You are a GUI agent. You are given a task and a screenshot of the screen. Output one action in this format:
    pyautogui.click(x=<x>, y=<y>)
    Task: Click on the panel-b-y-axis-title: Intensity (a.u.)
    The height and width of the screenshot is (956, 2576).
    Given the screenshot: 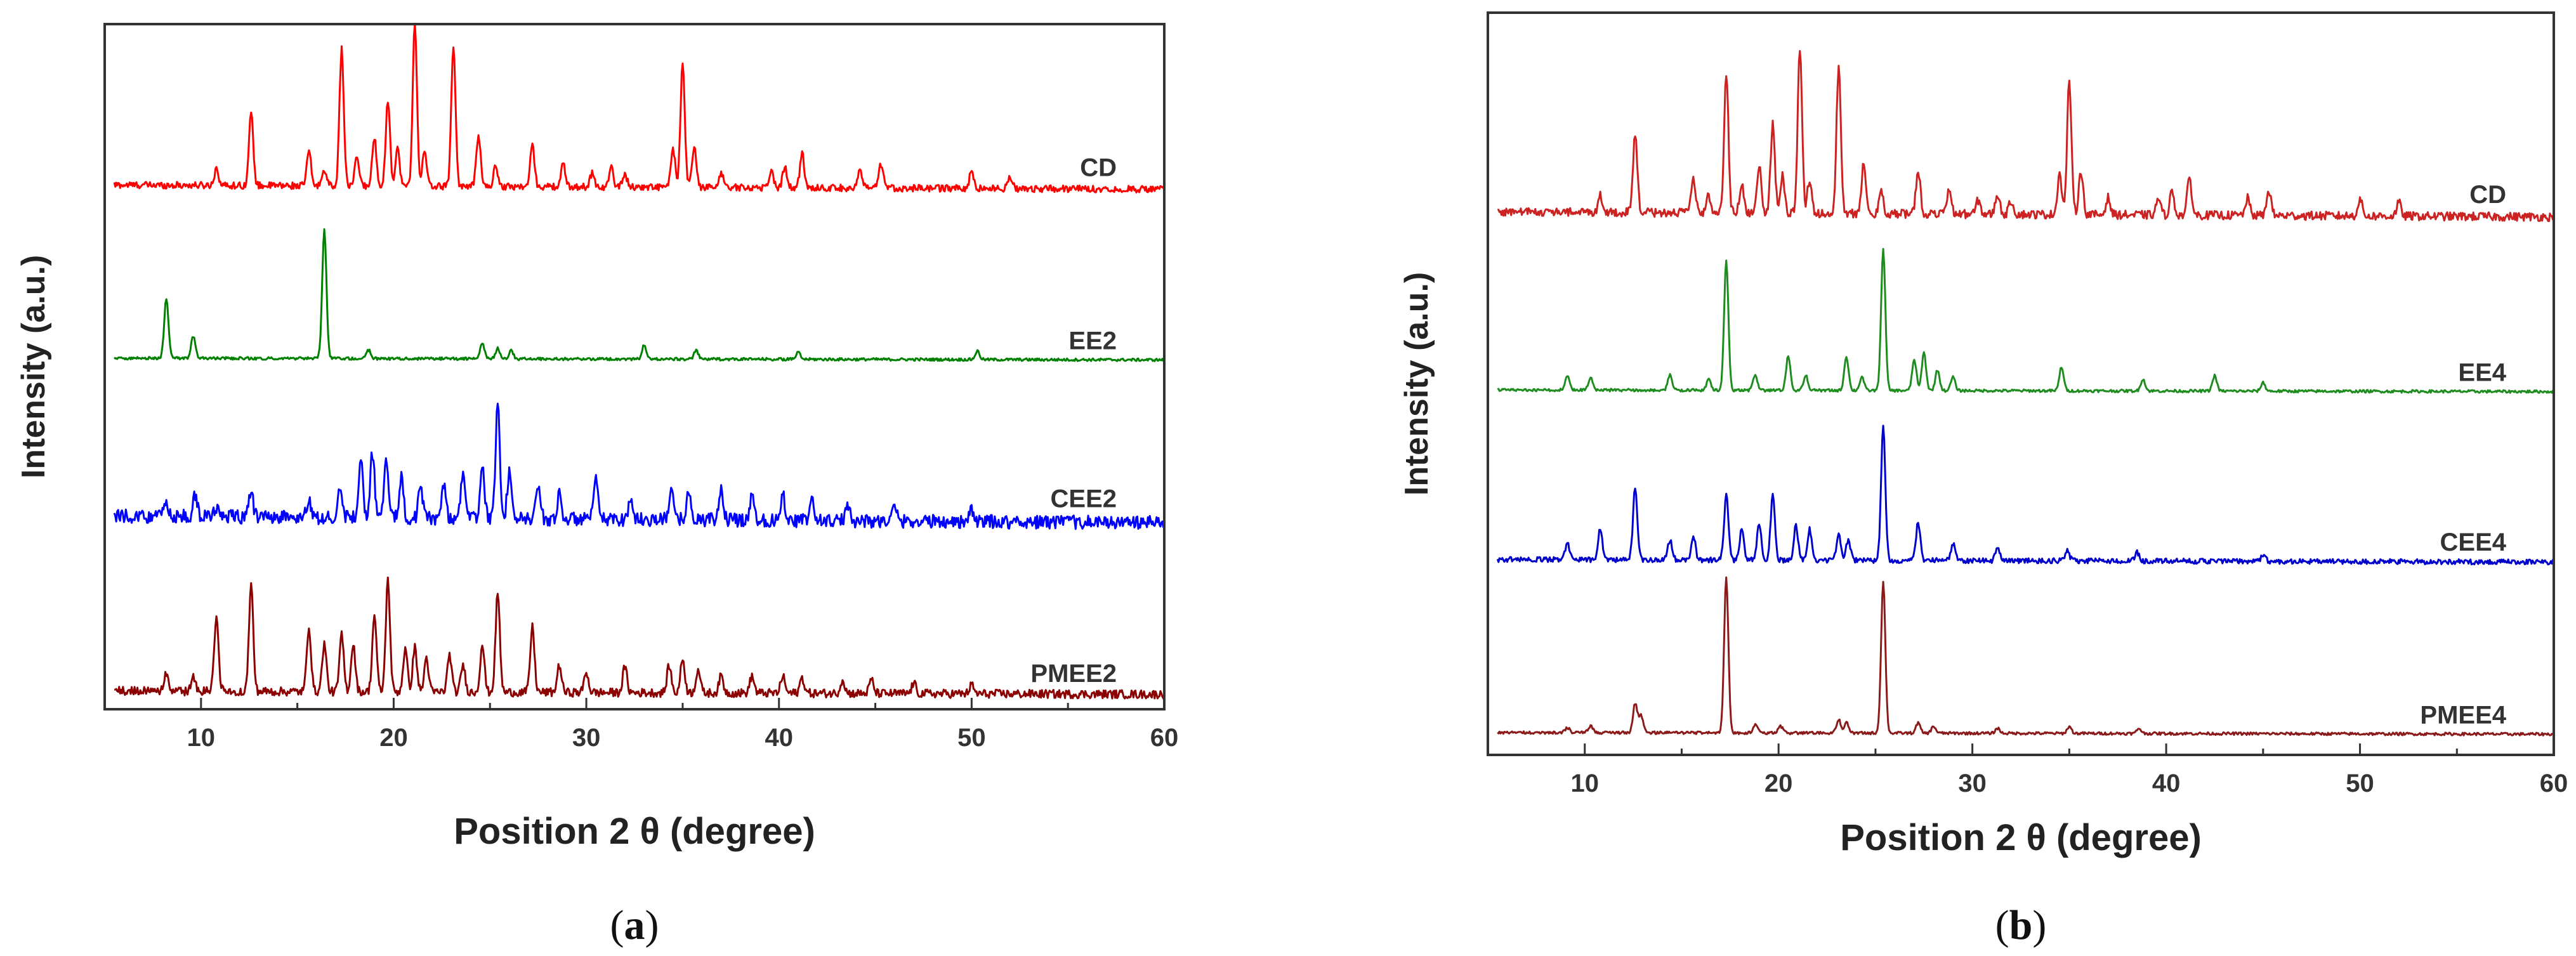 What is the action you would take?
    pyautogui.click(x=1417, y=383)
    